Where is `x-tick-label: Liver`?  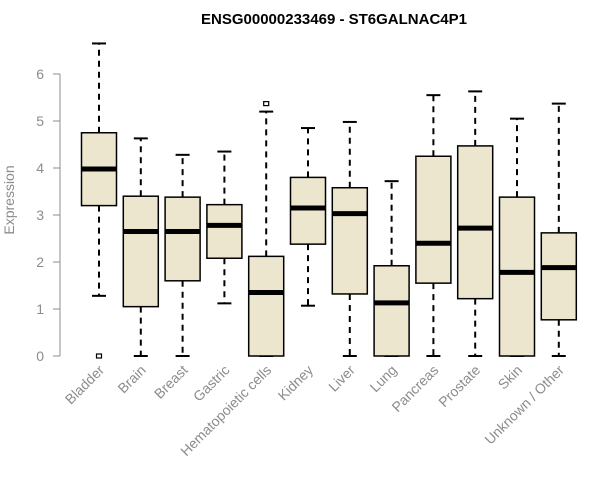 x-tick-label: Liver is located at coordinates (341, 378).